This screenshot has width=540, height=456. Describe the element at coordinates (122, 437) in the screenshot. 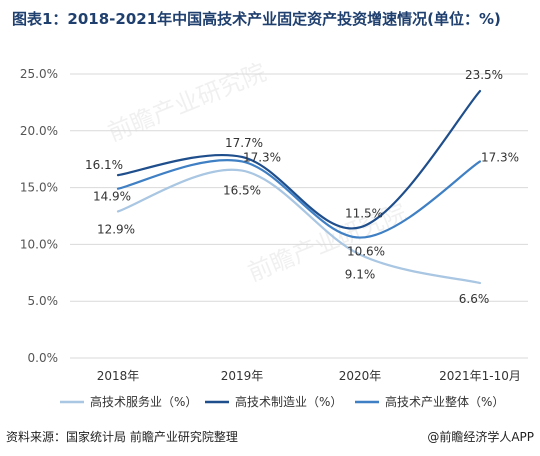

I see `source-note: 资料来源：国家统计局 前瞻产业研究院整理` at that location.